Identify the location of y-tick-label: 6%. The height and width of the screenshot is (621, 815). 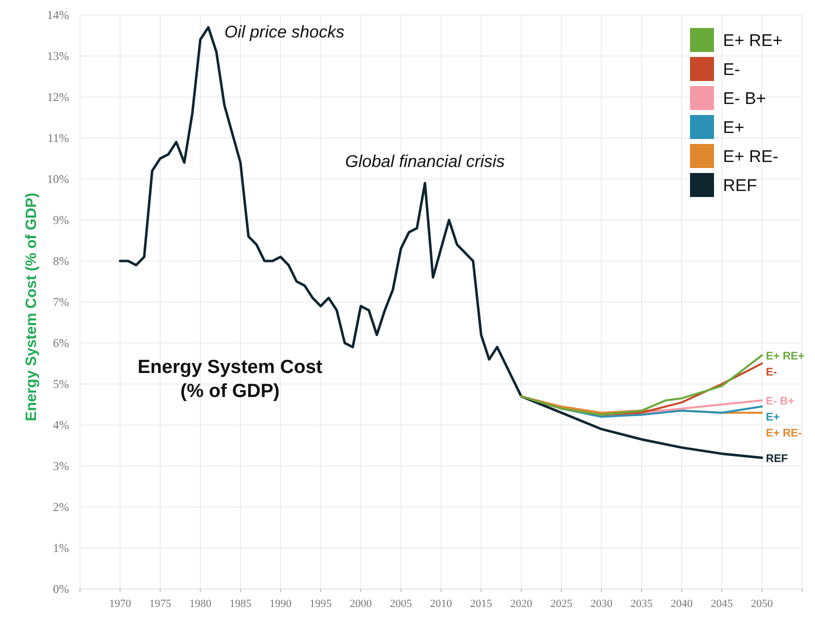
(61, 343).